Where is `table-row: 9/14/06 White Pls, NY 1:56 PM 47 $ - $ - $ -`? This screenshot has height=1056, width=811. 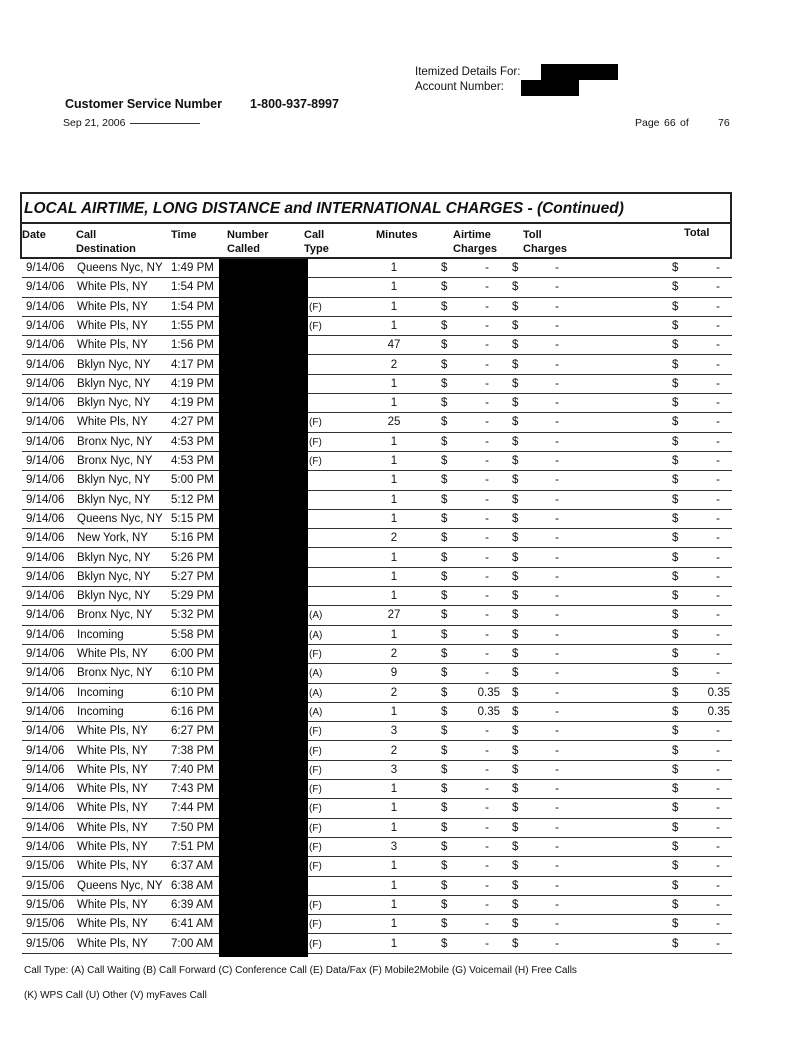 table-row: 9/14/06 White Pls, NY 1:56 PM 47 $ - $ - $ - is located at coordinates (377, 346).